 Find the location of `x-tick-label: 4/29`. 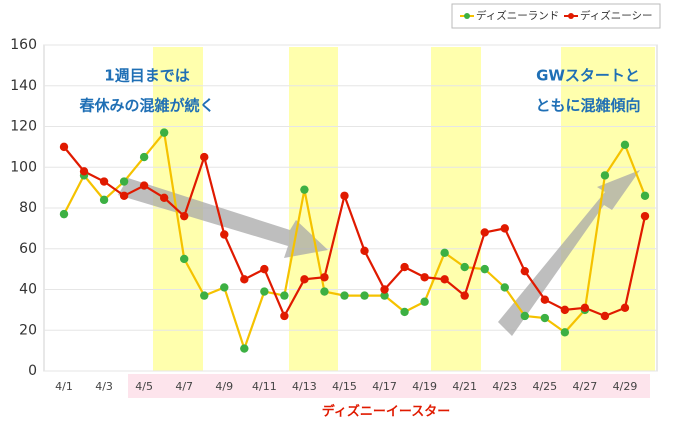

x-tick-label: 4/29 is located at coordinates (625, 386).